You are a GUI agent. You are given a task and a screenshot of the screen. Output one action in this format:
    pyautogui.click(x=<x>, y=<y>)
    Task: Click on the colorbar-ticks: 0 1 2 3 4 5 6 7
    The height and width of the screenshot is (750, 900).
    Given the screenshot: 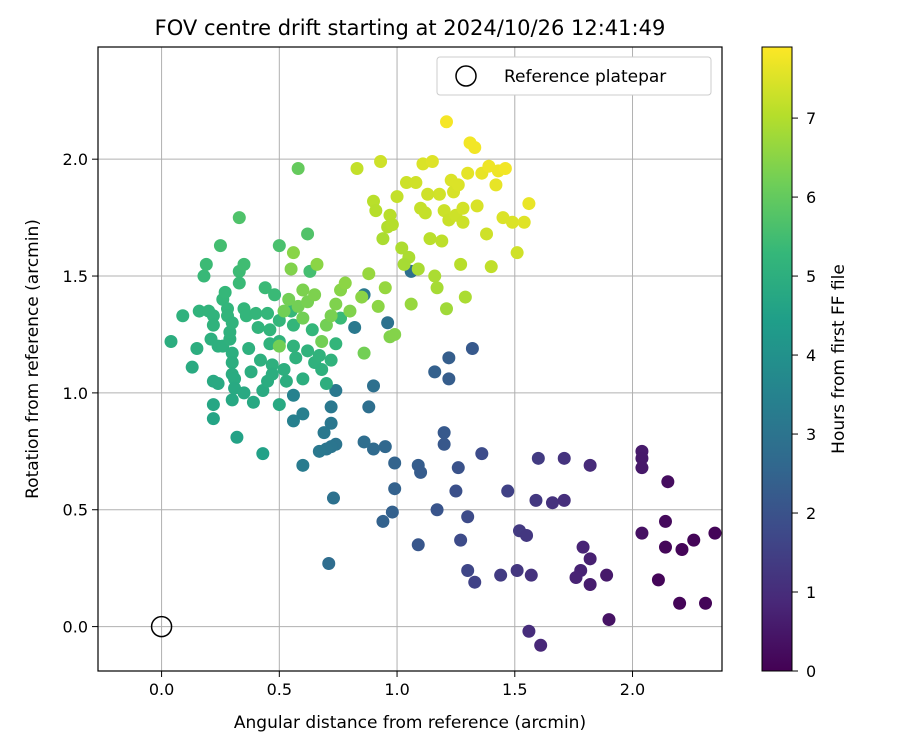 What is the action you would take?
    pyautogui.click(x=804, y=395)
    